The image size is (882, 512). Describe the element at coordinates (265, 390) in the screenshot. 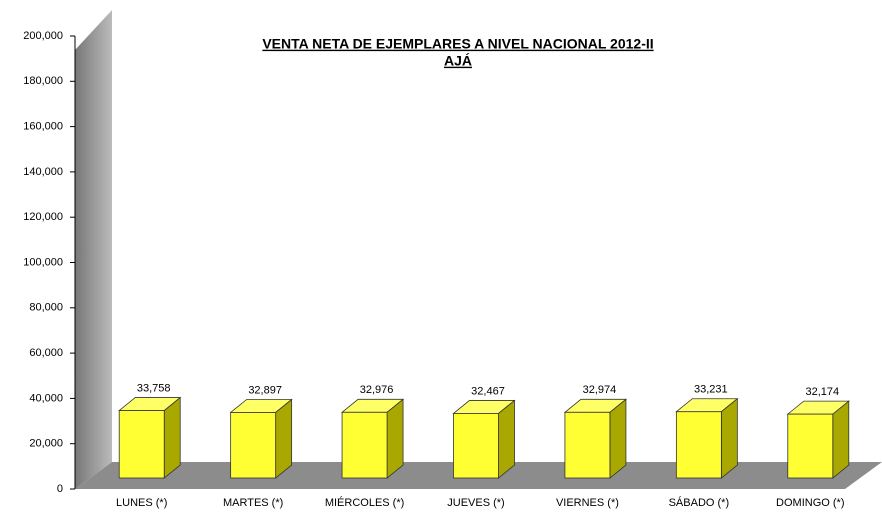

I see `value-label: 32,897` at that location.